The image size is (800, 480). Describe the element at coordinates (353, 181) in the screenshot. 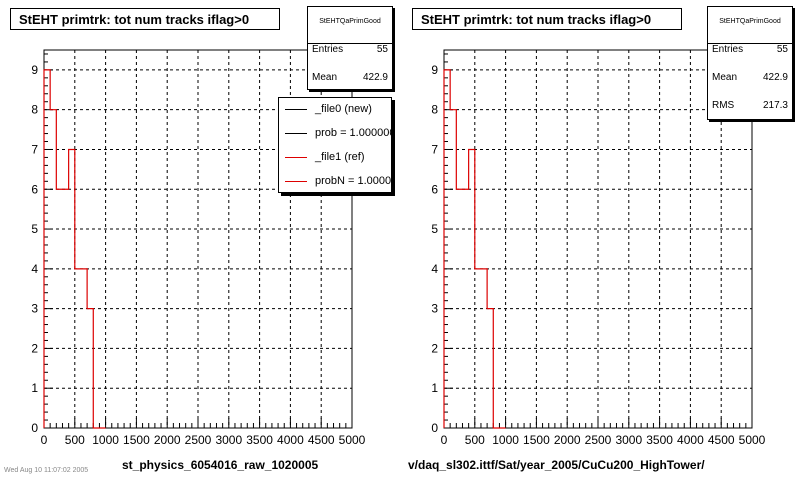

I see `legend-label: probN = 1.000000` at that location.